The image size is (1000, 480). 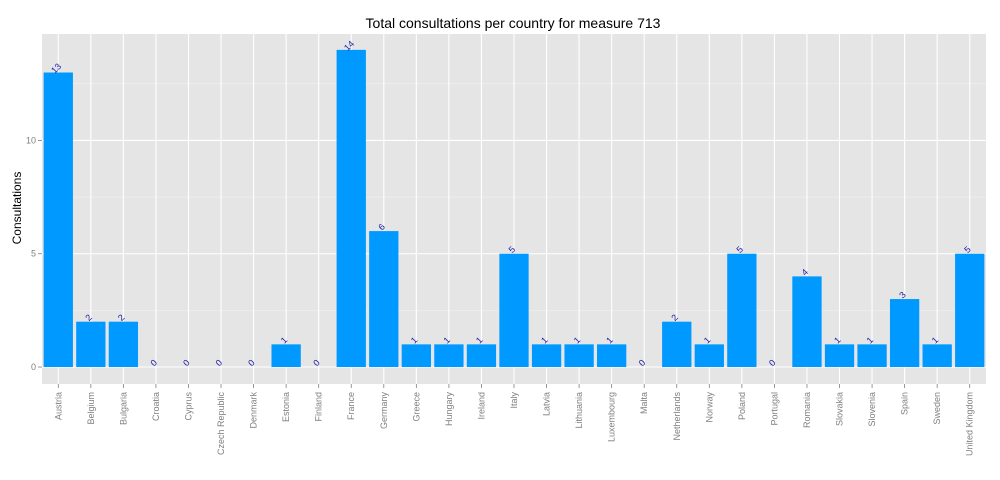 I want to click on bar-slovakia, so click(x=839, y=356).